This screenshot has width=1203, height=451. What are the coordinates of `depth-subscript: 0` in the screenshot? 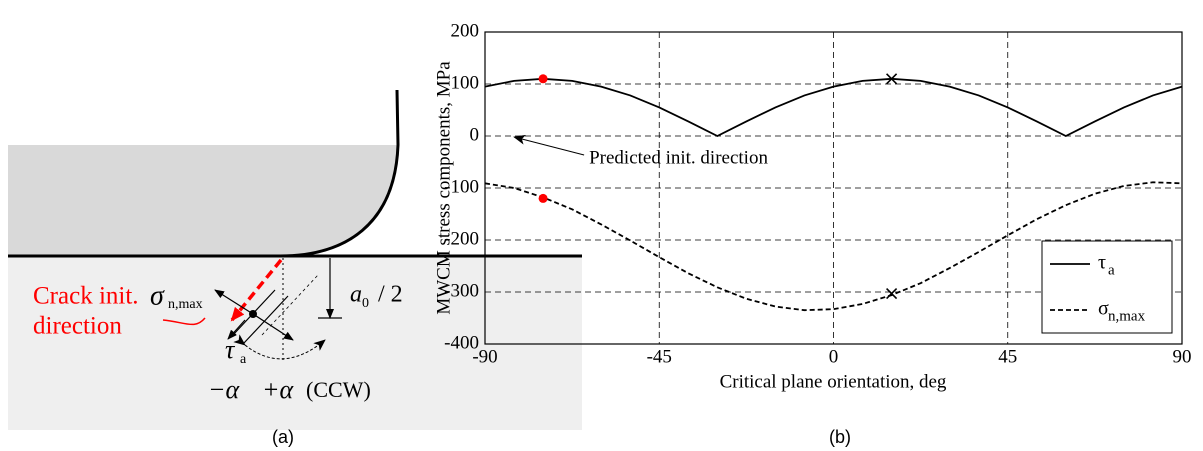 It's located at (365, 303).